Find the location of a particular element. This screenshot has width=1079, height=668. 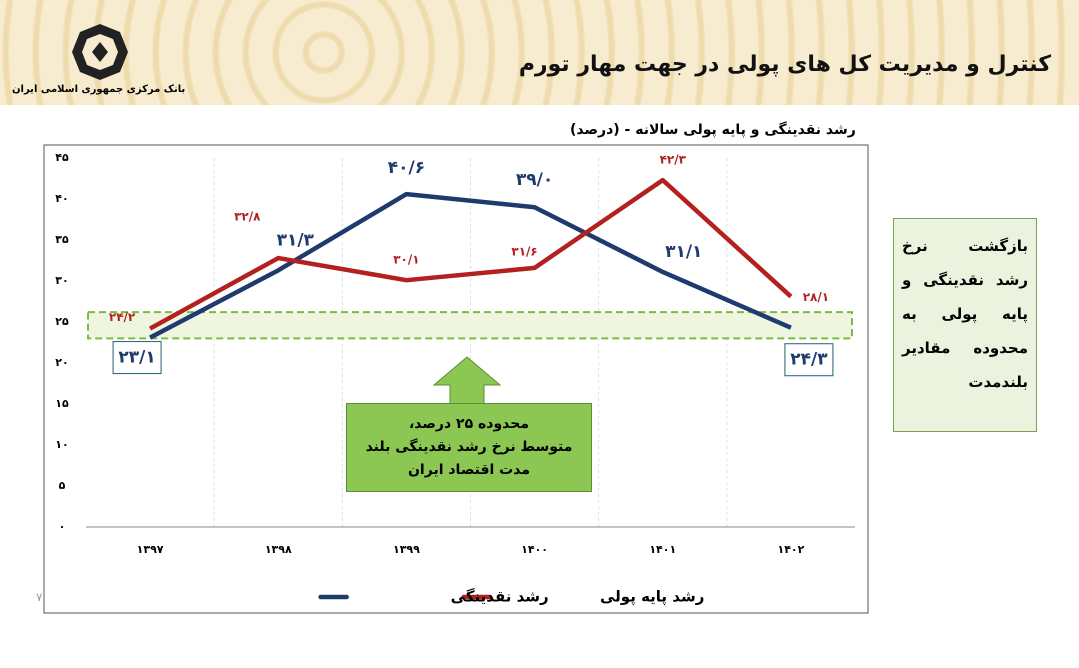

annotation-line: محدوده ۲۵ درصد، is located at coordinates (469, 424).